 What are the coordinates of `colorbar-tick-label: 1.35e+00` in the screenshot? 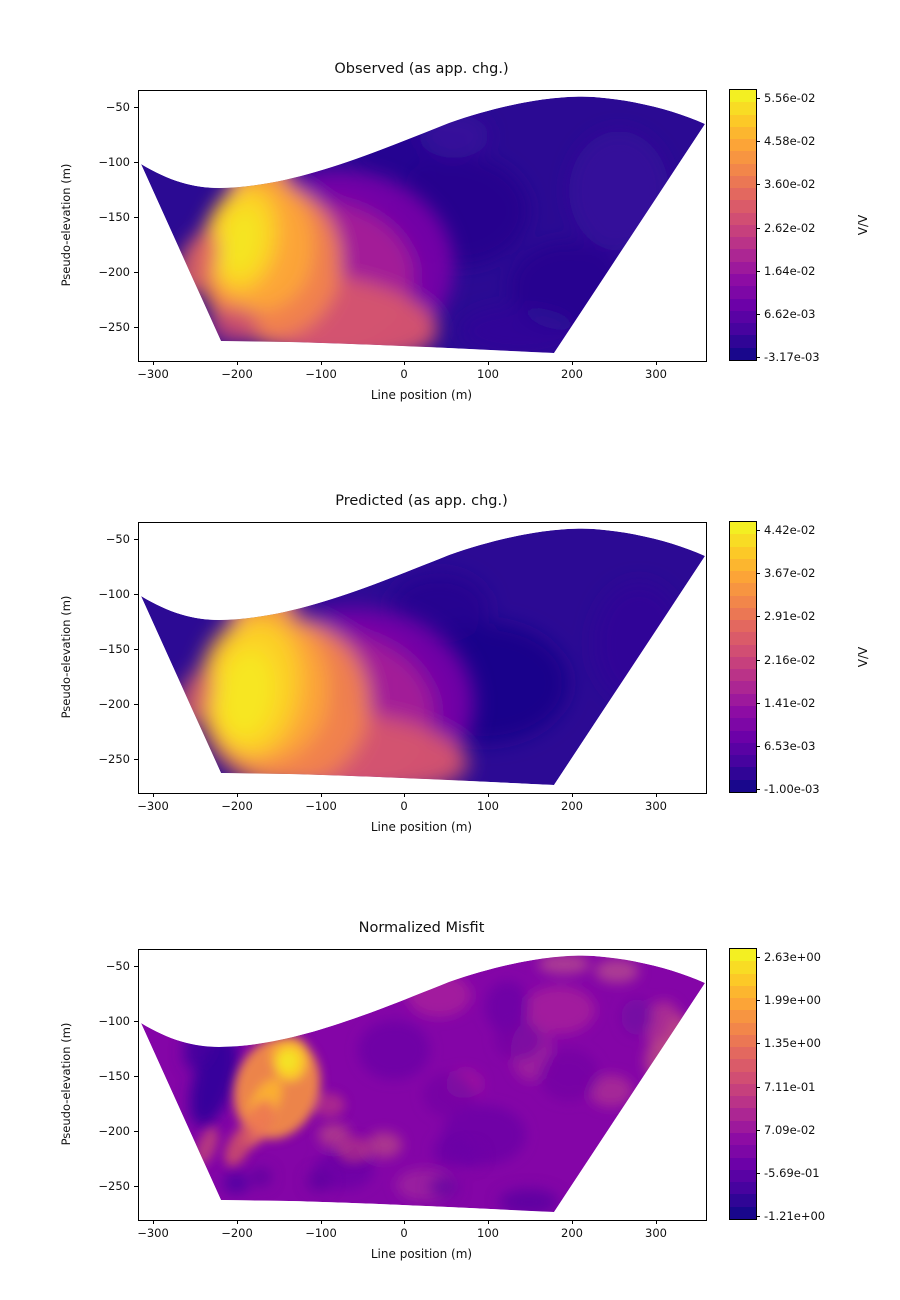 It's located at (792, 1043).